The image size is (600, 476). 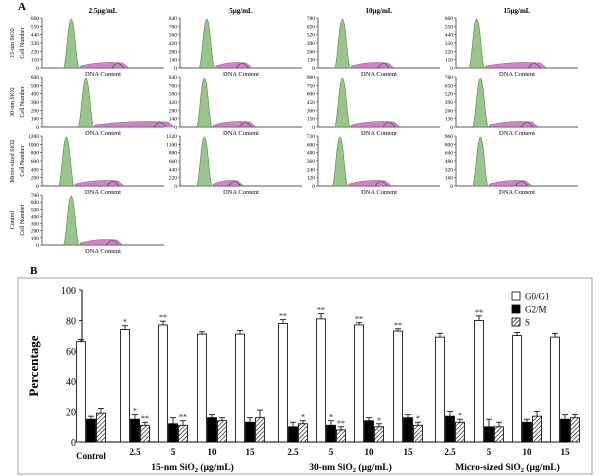 I want to click on legend-label: G0/G1, so click(x=537, y=297).